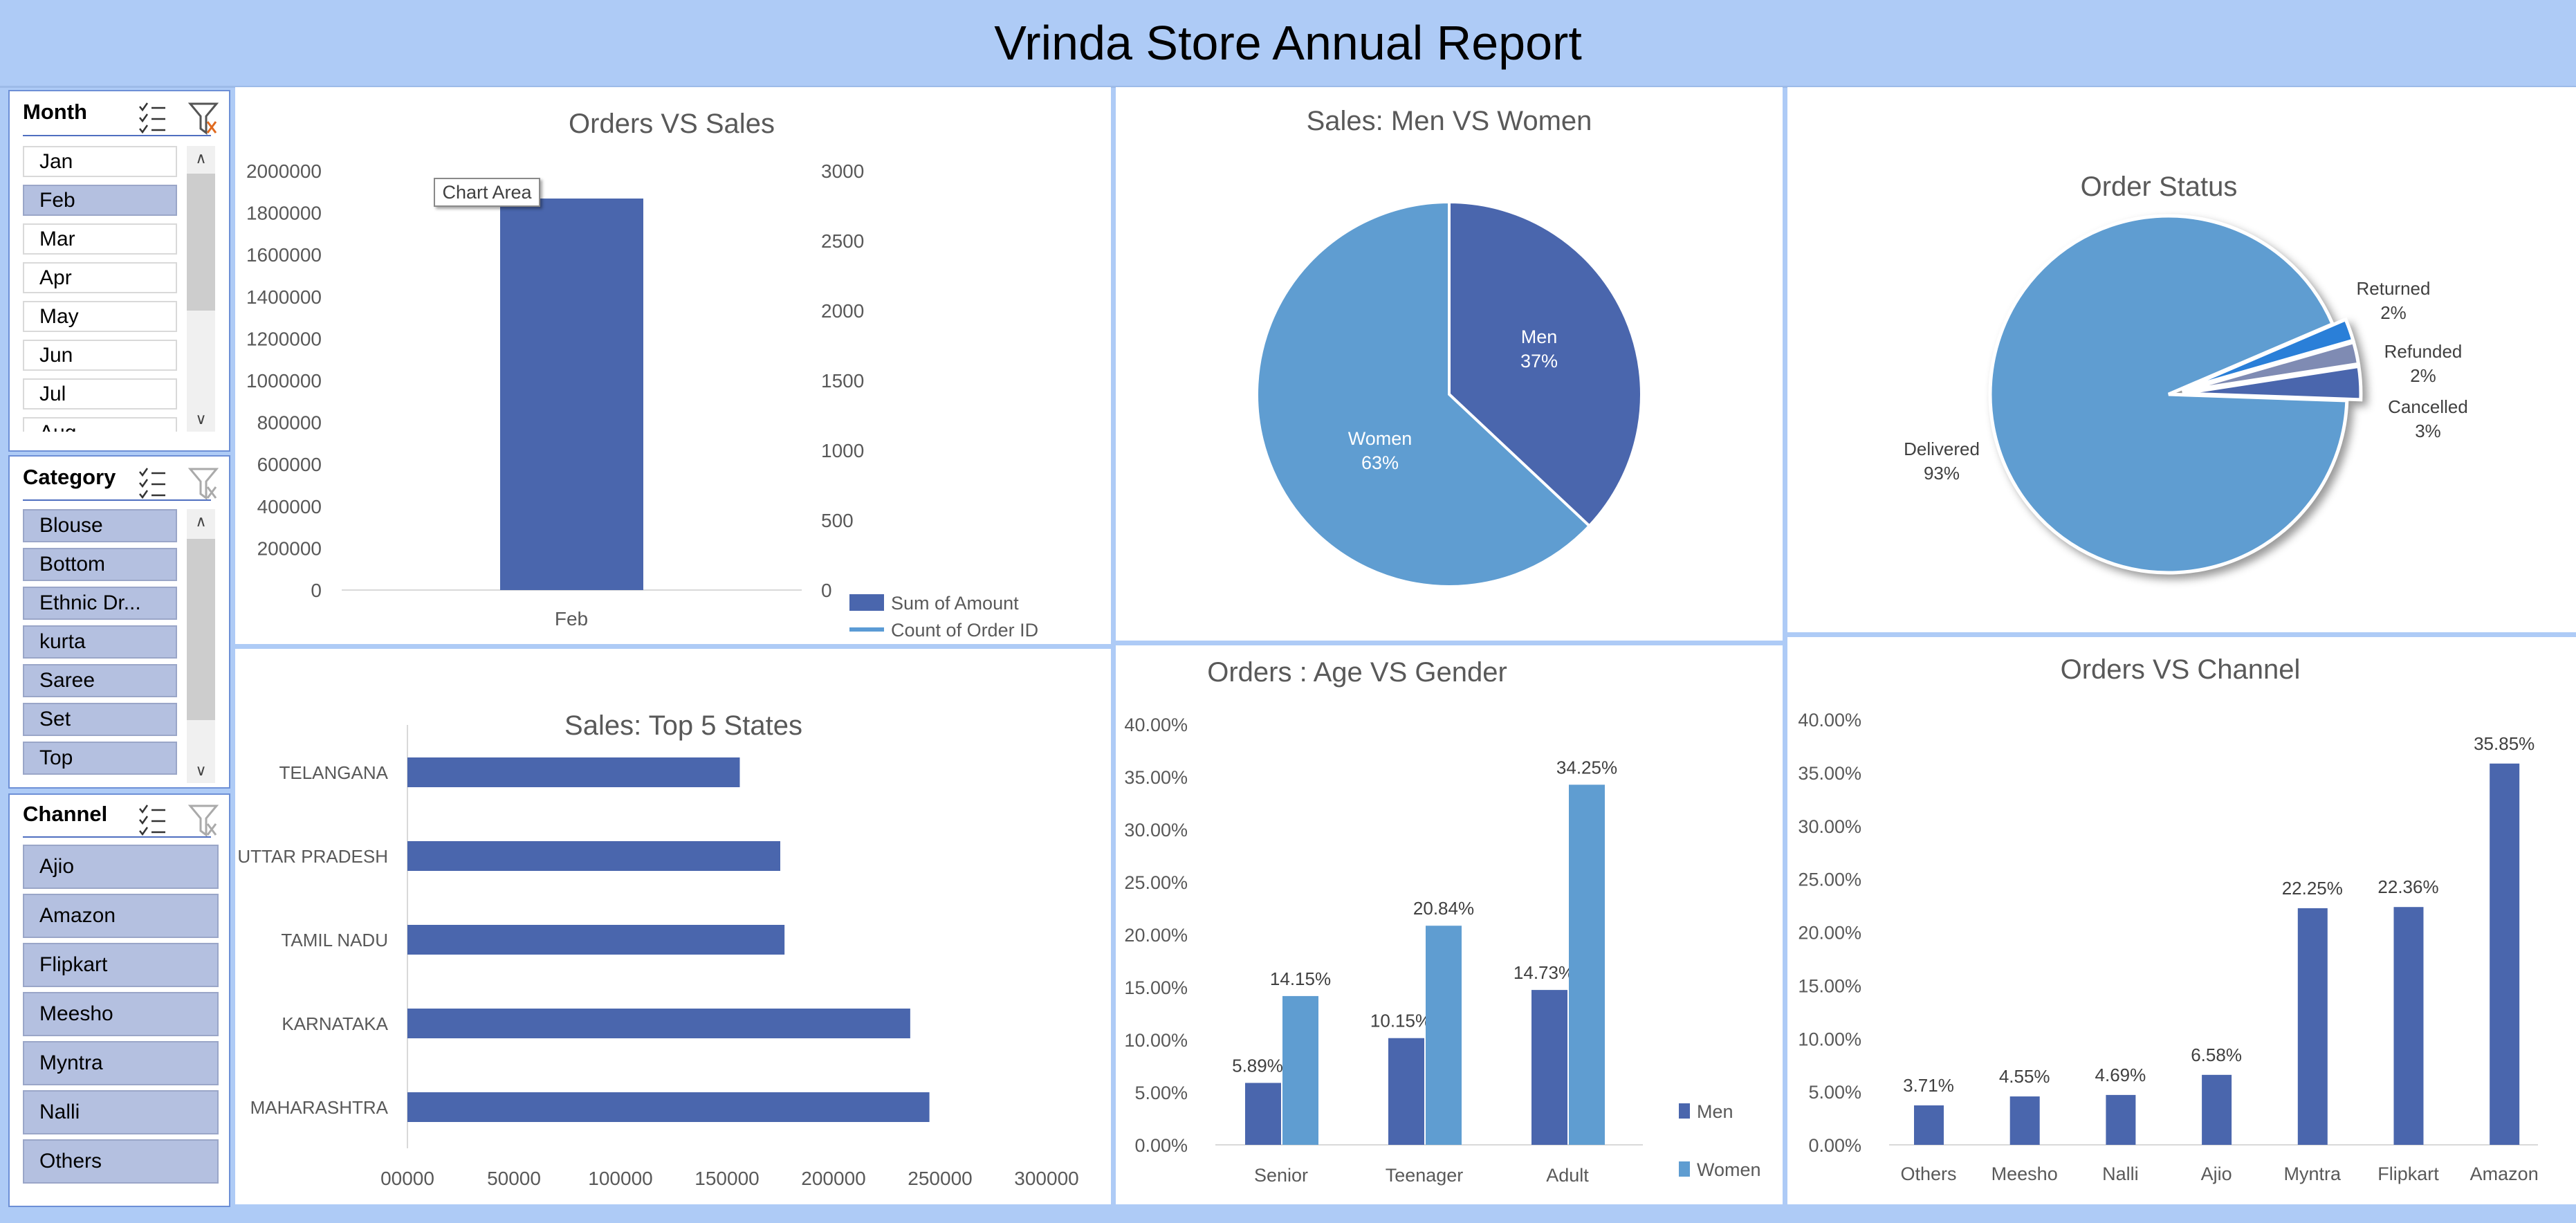 The height and width of the screenshot is (1223, 2576). I want to click on y-axis-tick-label: 15.00%, so click(1156, 987).